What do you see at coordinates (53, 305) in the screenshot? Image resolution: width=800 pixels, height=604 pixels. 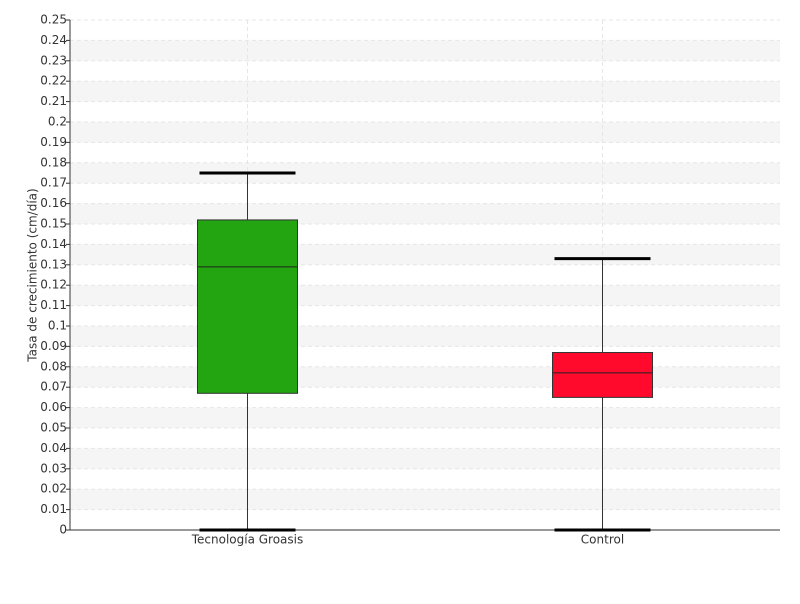 I see `y-tick-label: 0.11` at bounding box center [53, 305].